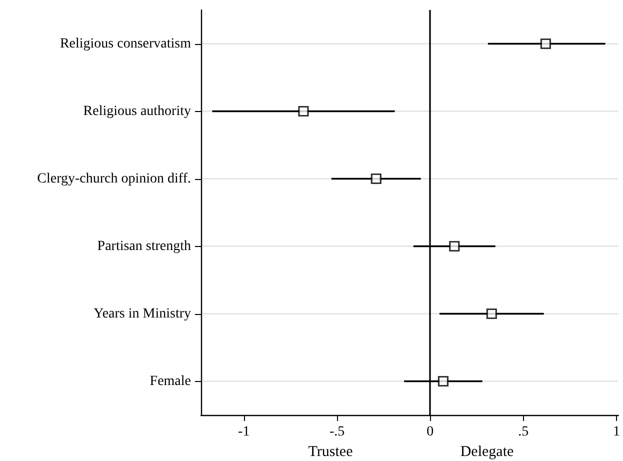 This screenshot has width=623, height=461. Describe the element at coordinates (616, 432) in the screenshot. I see `x-tick-label: 1` at that location.